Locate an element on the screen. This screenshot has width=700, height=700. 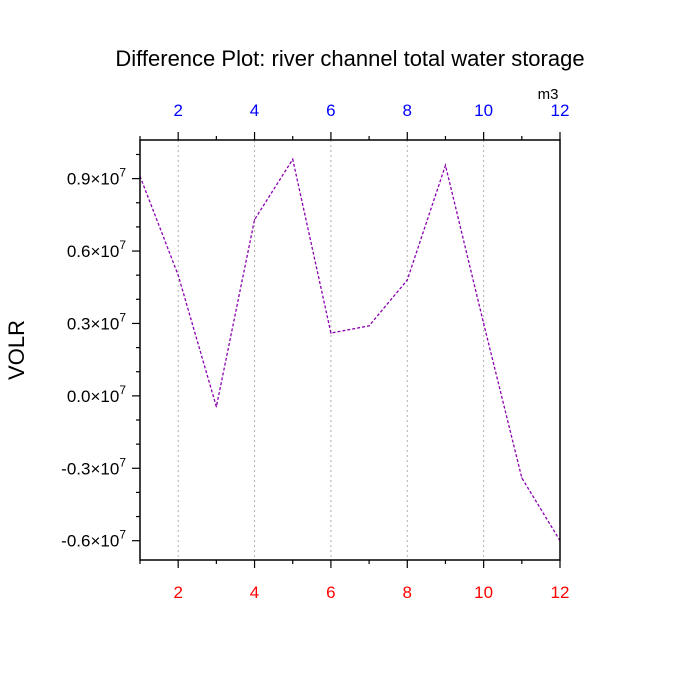
units-label: m3 is located at coordinates (548, 94).